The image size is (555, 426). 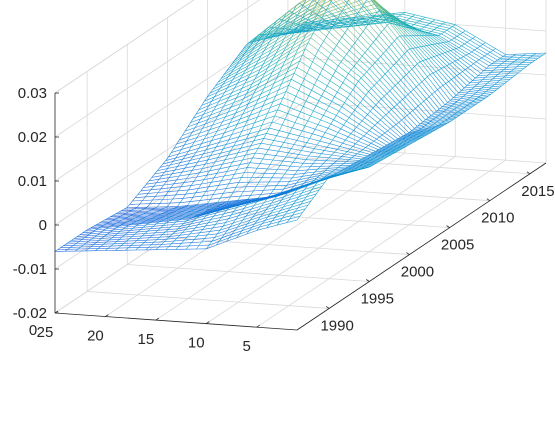 I want to click on grid-line-z-left-wall, so click(x=157, y=69).